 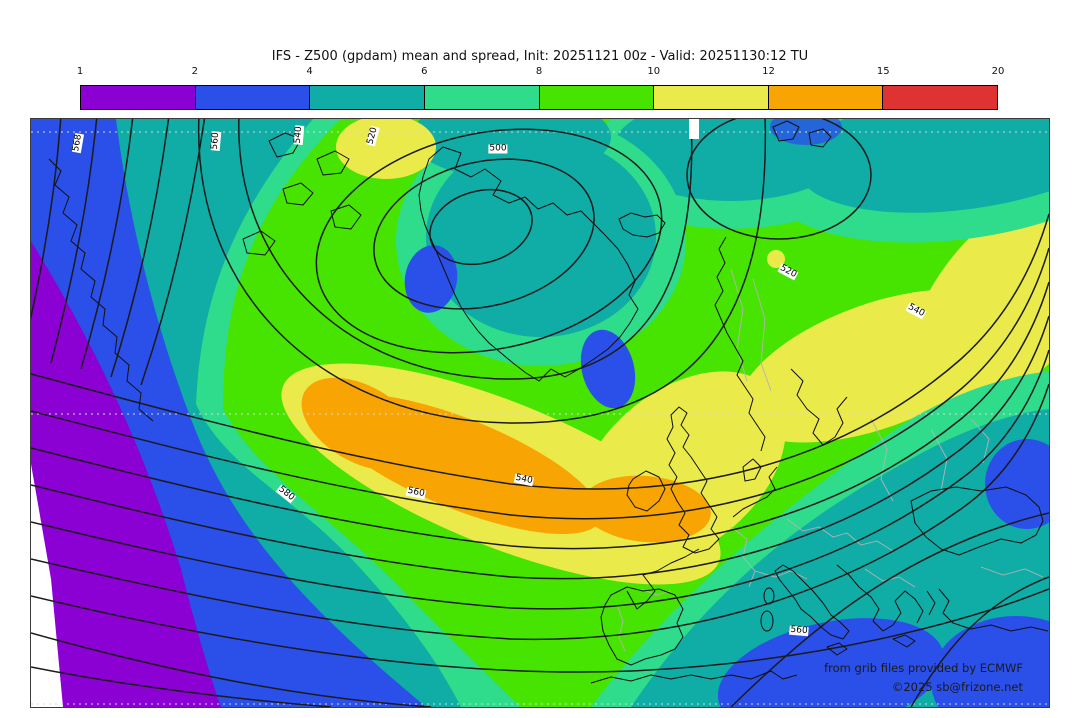 I want to click on colorbar-tick: 8, so click(x=539, y=71).